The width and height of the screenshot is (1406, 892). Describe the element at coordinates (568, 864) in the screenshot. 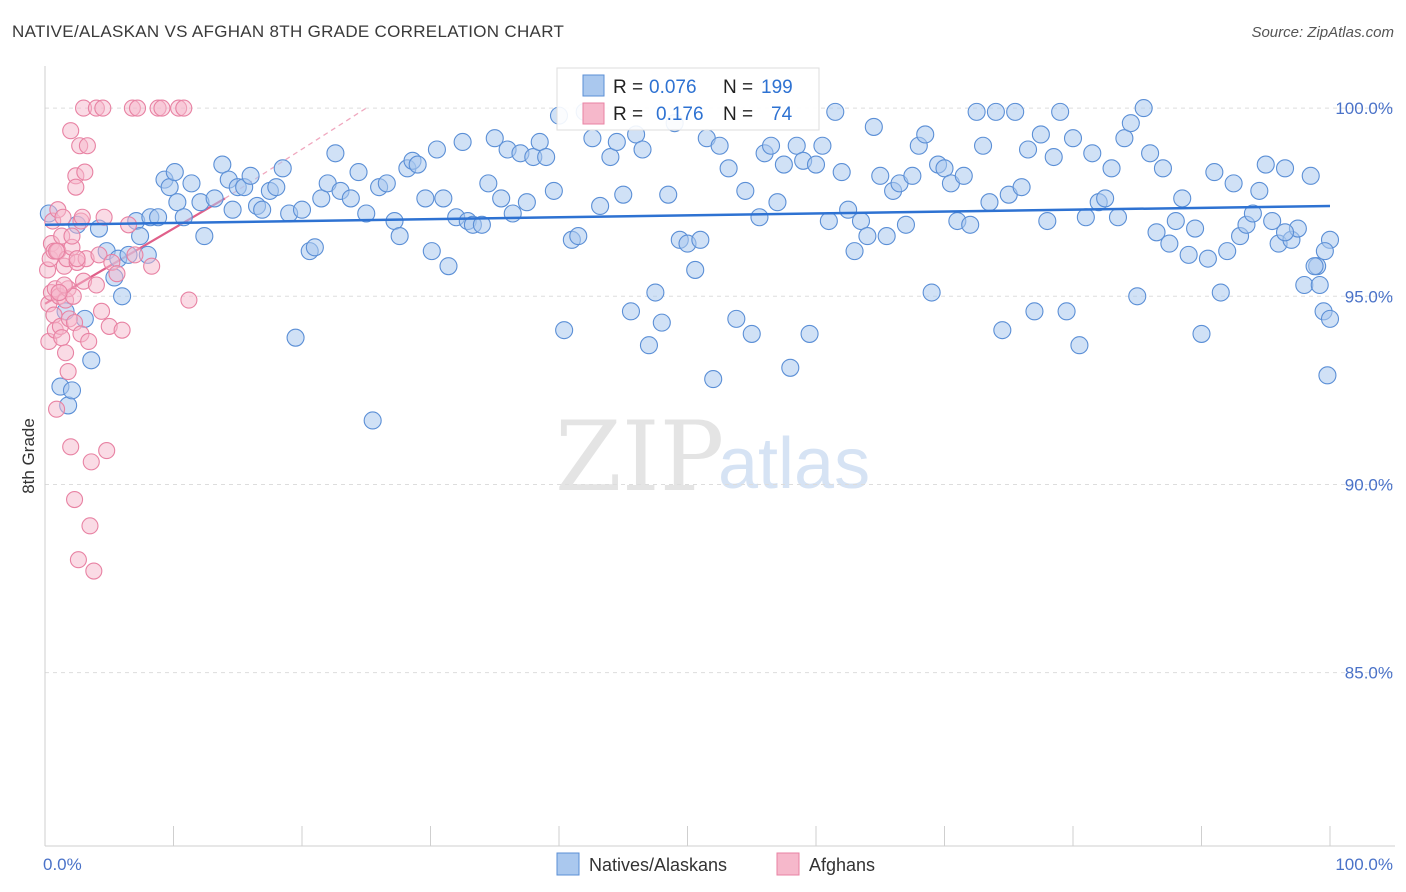

I see `bottom-legend-swatch-natives` at that location.